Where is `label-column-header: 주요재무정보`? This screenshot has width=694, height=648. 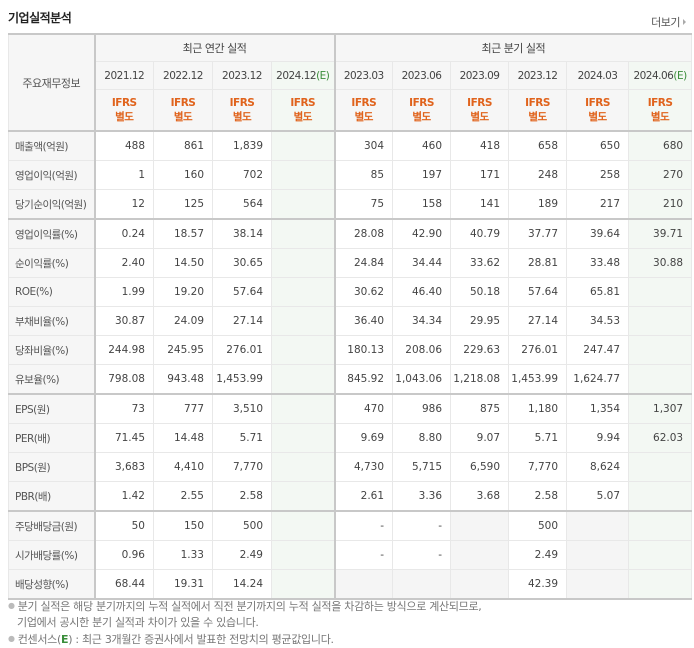
label-column-header: 주요재무정보 is located at coordinates (52, 82).